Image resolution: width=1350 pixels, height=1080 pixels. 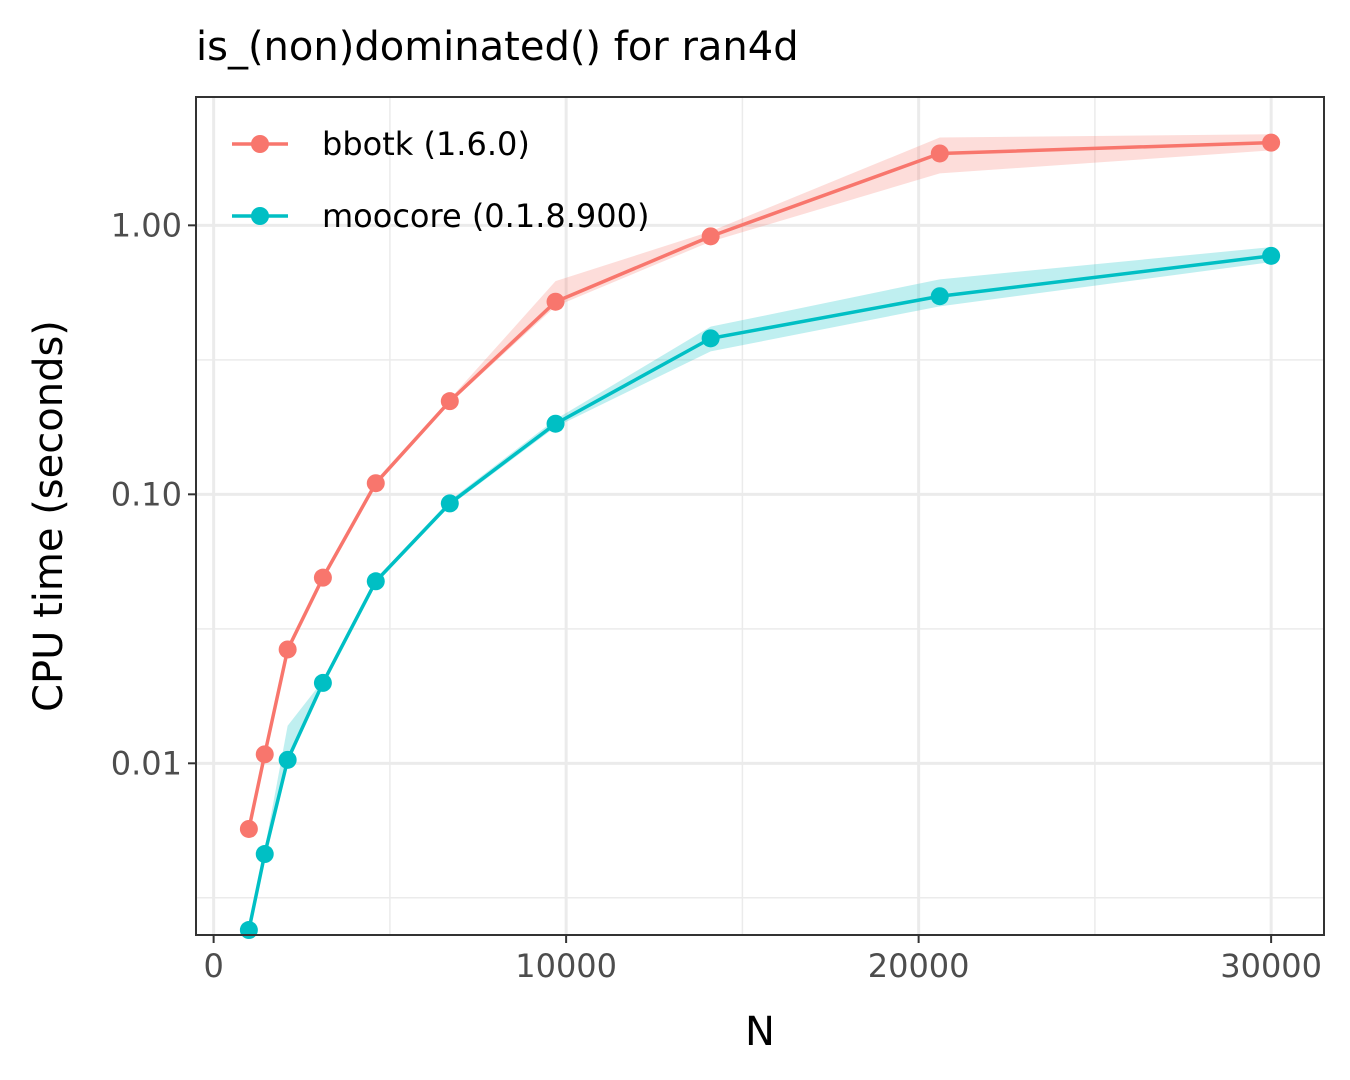 What do you see at coordinates (760, 1032) in the screenshot?
I see `x-axis-title: N` at bounding box center [760, 1032].